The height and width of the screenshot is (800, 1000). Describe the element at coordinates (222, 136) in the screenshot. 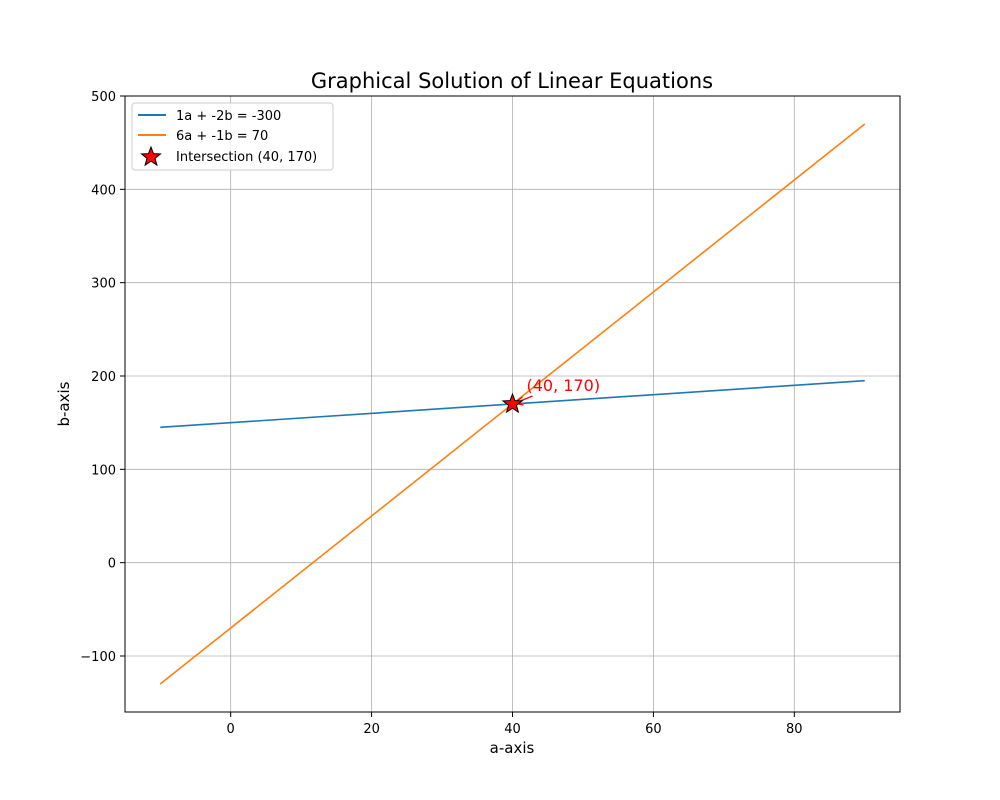

I see `legend-label-series-2: 6a + -1b = 70` at that location.